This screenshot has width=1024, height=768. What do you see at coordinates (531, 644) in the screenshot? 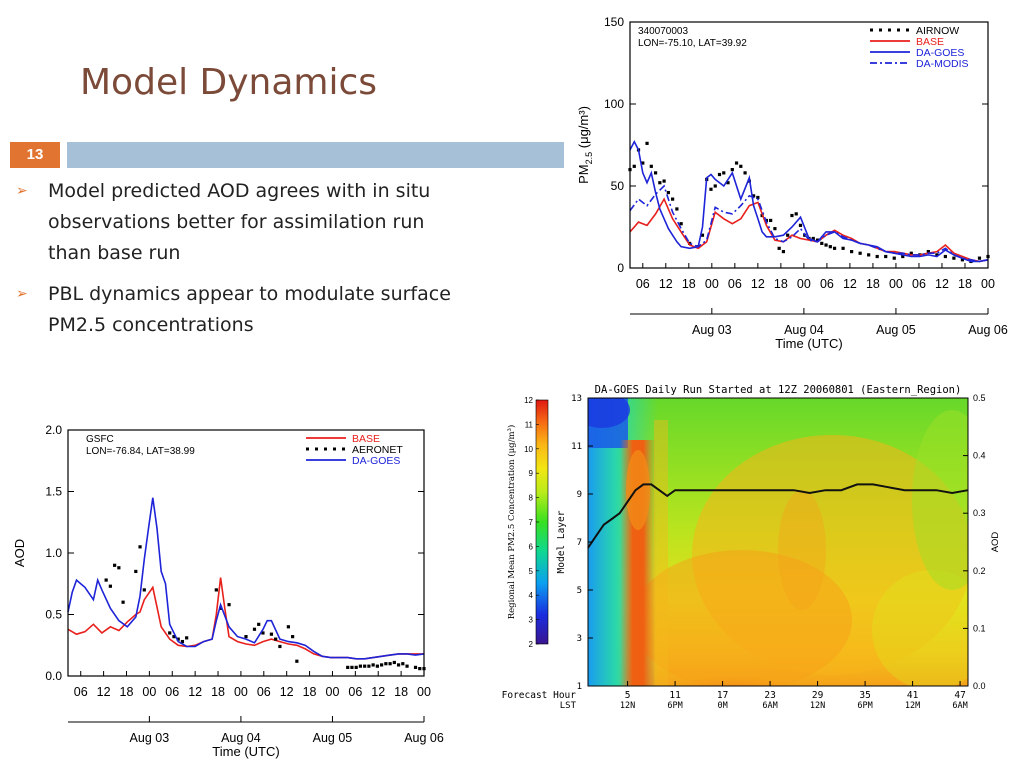
I see `colorbar-tick-label: 2` at bounding box center [531, 644].